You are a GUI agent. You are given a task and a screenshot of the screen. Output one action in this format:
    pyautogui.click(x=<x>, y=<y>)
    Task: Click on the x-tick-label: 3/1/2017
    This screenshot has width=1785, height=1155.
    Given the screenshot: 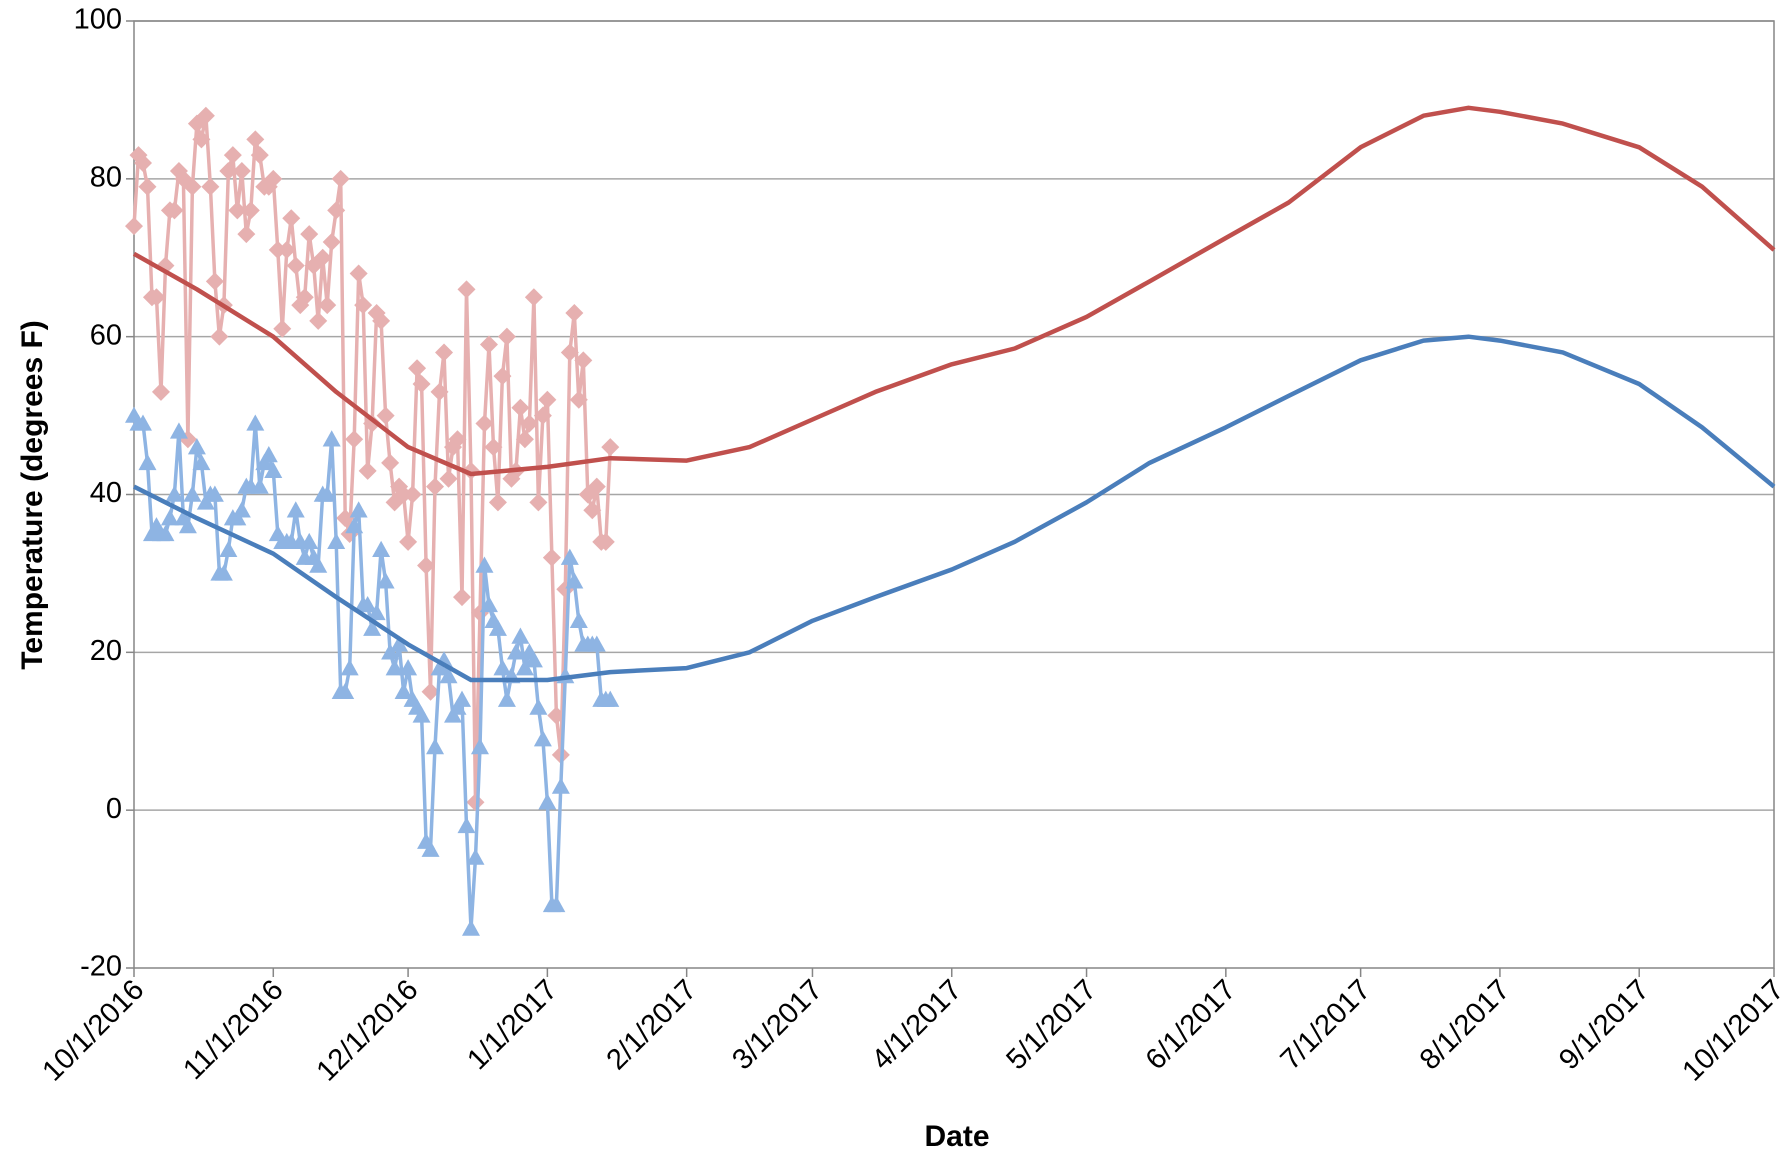 What is the action you would take?
    pyautogui.click(x=777, y=1025)
    